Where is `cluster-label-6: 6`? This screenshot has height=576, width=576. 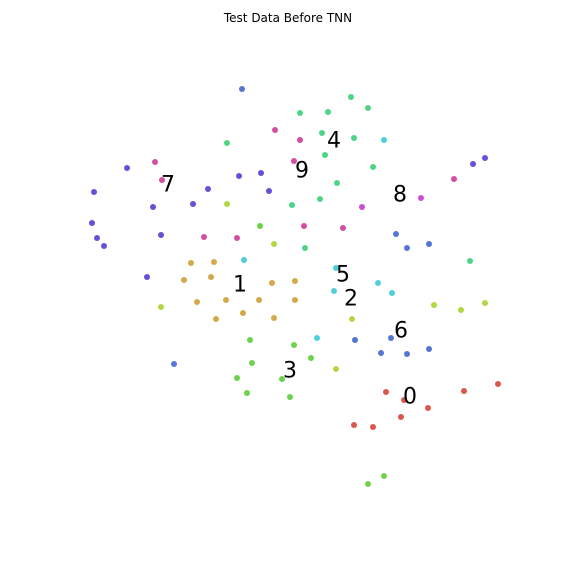 cluster-label-6: 6 is located at coordinates (401, 331).